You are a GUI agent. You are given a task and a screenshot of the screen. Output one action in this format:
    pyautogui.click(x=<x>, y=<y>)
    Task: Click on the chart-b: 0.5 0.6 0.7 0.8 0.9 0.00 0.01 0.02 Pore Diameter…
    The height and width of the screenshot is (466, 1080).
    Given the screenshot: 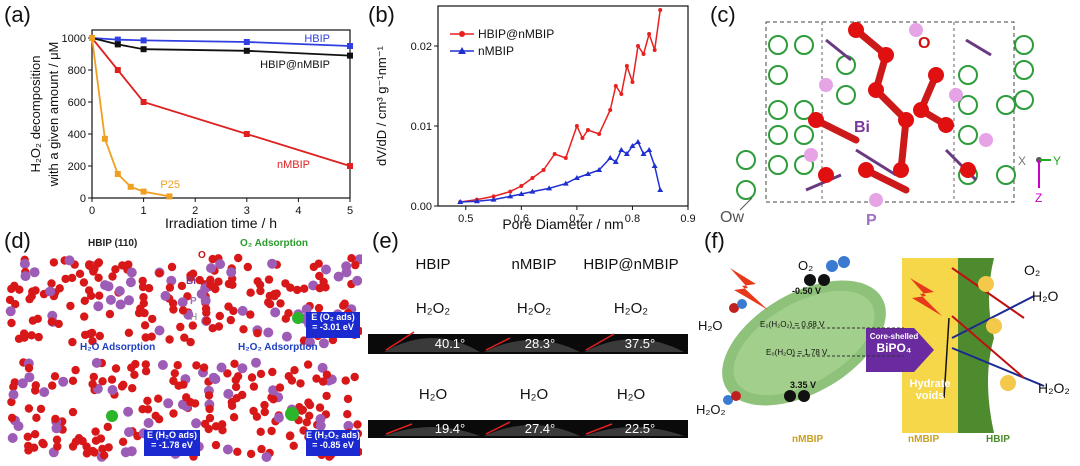 What is the action you would take?
    pyautogui.click(x=535, y=117)
    